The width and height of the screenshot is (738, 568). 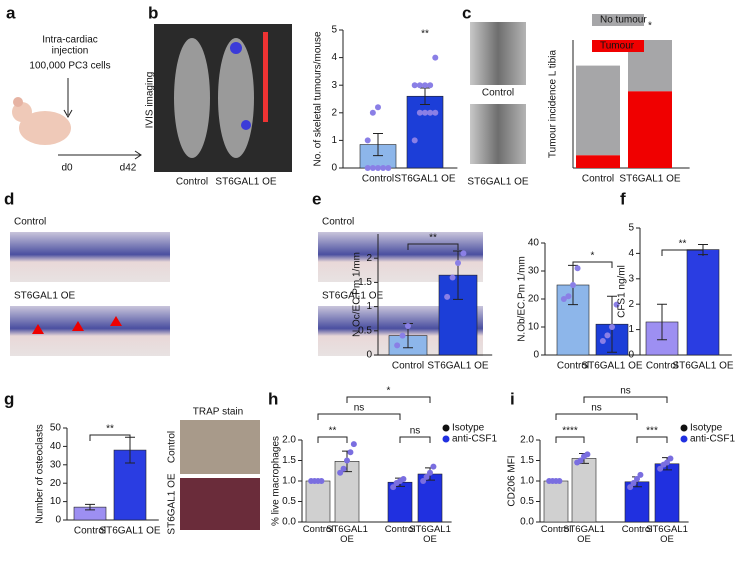 What do you see at coordinates (430, 535) in the screenshot?
I see `x-tick-label-box: ST6GAL1 OE` at bounding box center [430, 535].